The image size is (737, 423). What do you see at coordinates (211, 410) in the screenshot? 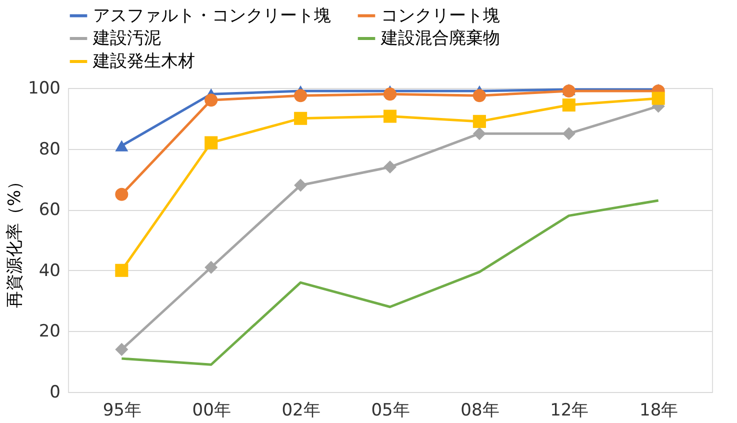
I see `x-tick-label: 00年` at bounding box center [211, 410].